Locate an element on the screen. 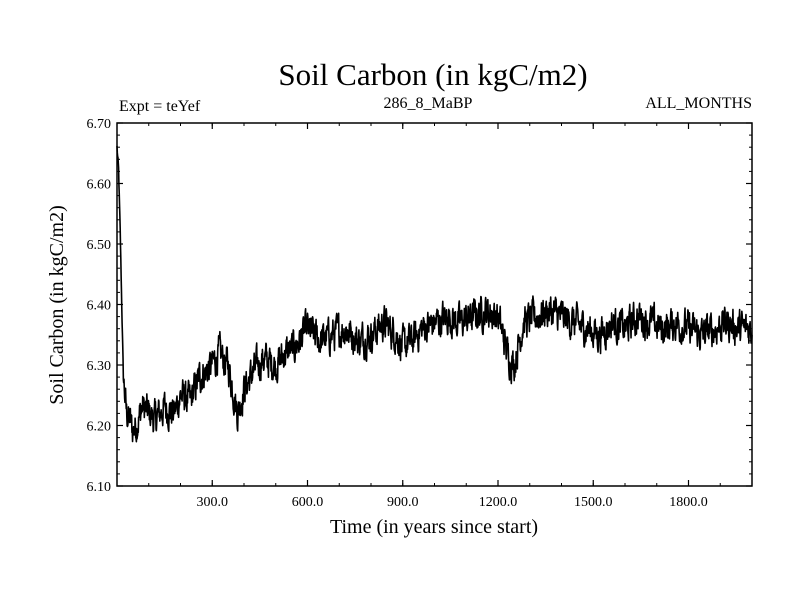  experiment-label: Expt = teYef is located at coordinates (160, 106).